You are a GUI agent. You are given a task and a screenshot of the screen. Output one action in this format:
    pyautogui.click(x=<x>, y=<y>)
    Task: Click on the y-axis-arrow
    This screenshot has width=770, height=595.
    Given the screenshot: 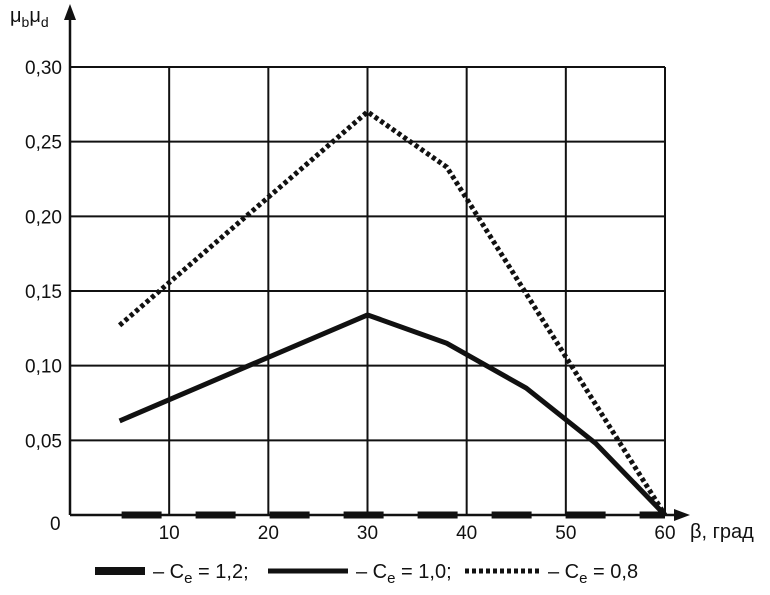 What is the action you would take?
    pyautogui.click(x=70, y=12)
    